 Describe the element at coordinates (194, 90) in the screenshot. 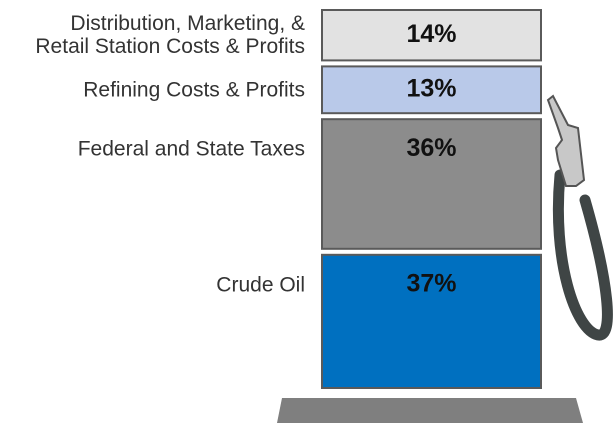

I see `category-label: Refining Costs & Profits` at that location.